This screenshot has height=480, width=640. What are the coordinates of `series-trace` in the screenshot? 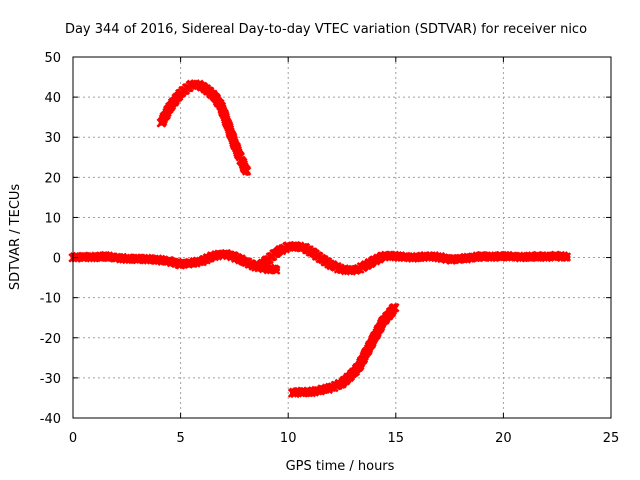 It's located at (204, 127).